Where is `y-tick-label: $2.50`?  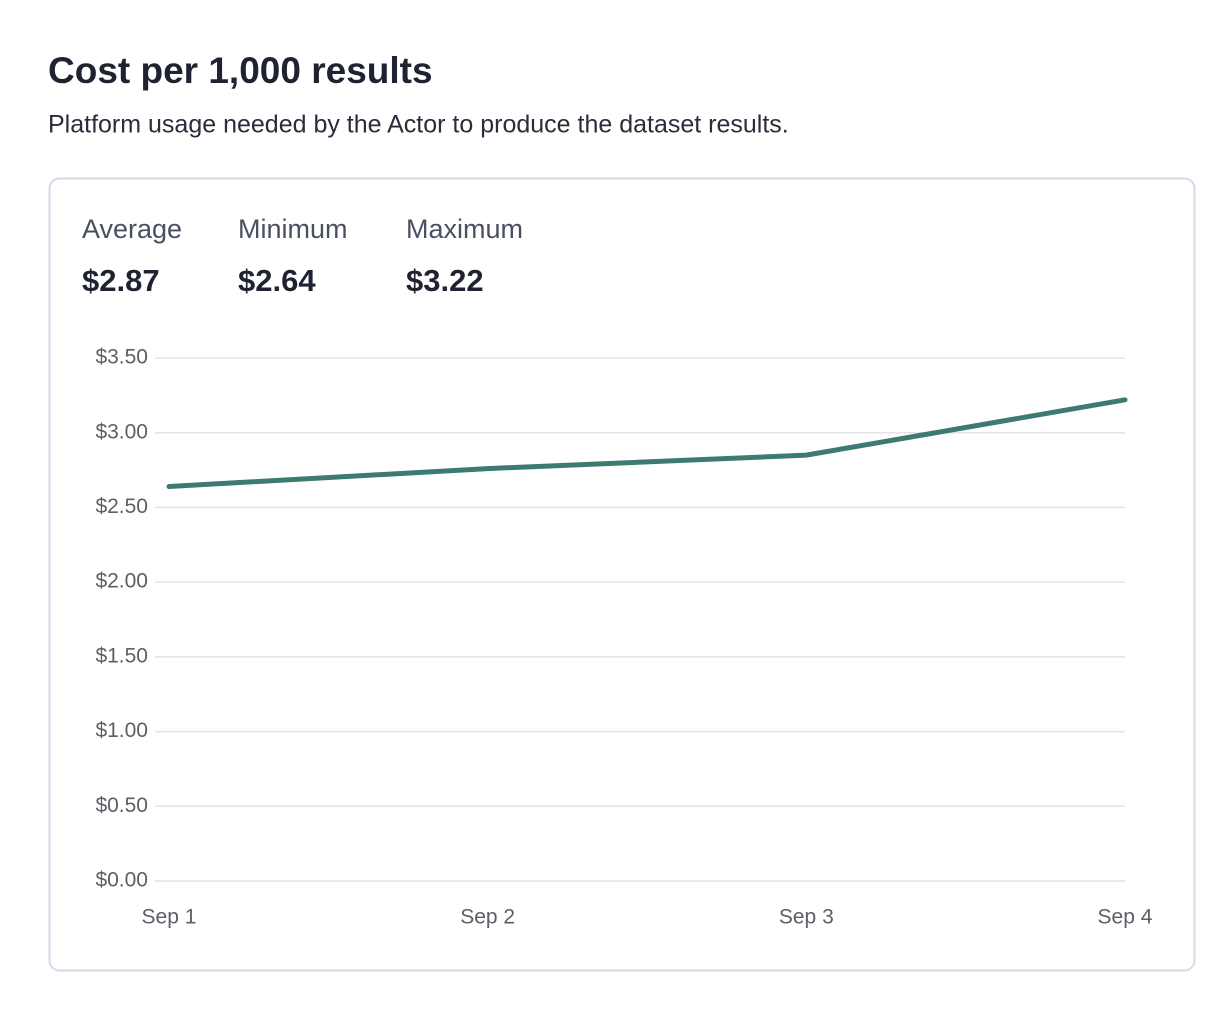 y-tick-label: $2.50 is located at coordinates (121, 506).